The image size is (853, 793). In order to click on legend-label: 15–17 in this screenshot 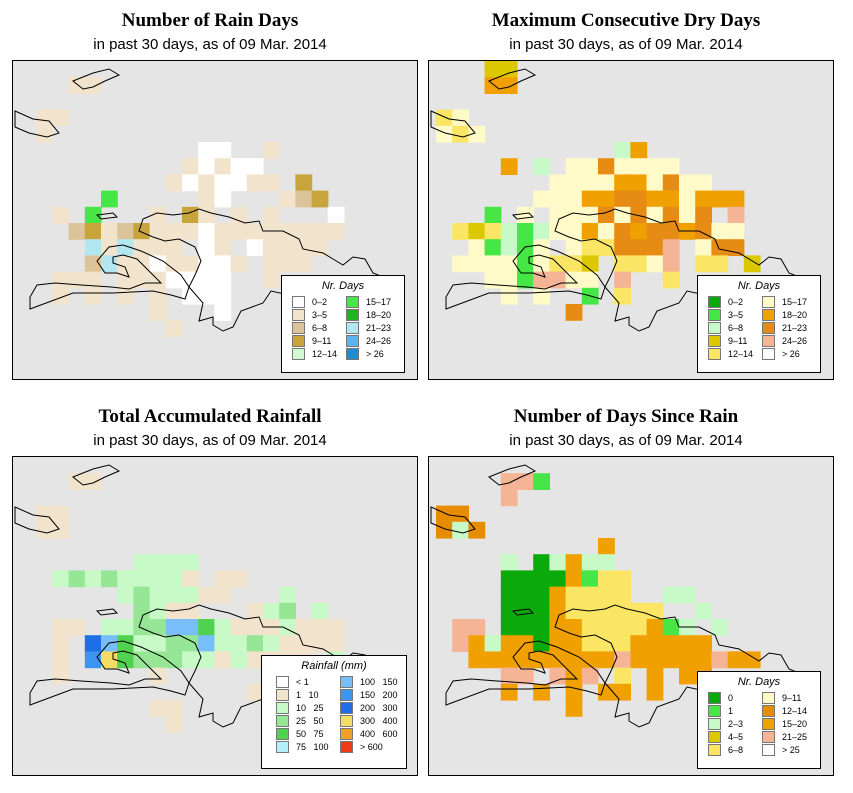, I will do `click(795, 302)`.